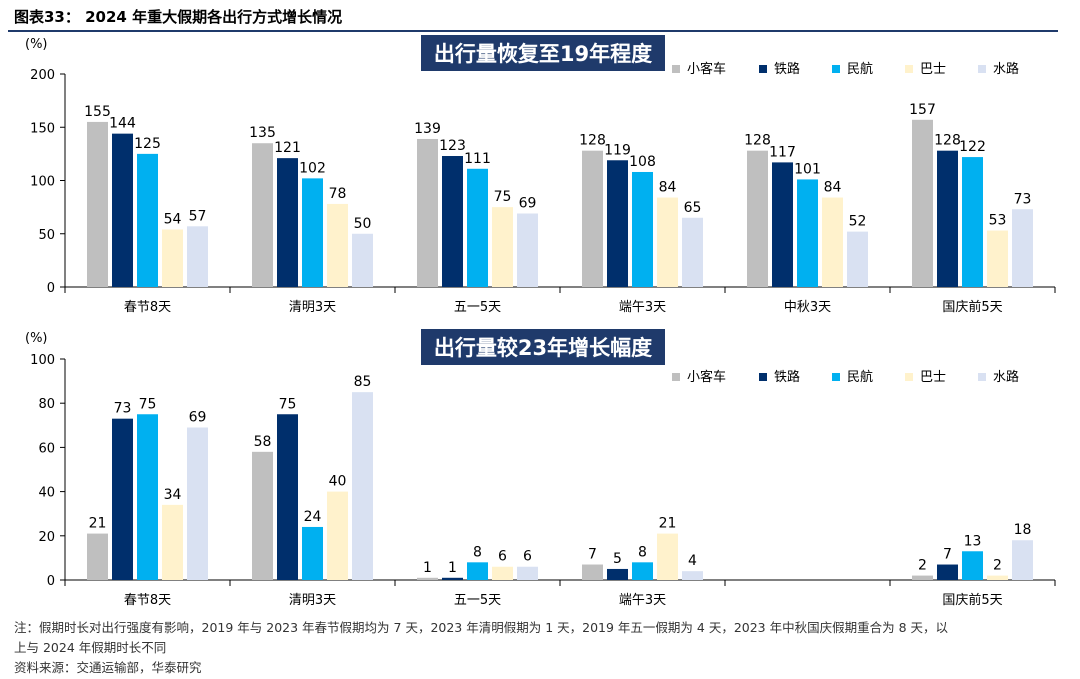  What do you see at coordinates (287, 148) in the screenshot?
I see `data-label: 121` at bounding box center [287, 148].